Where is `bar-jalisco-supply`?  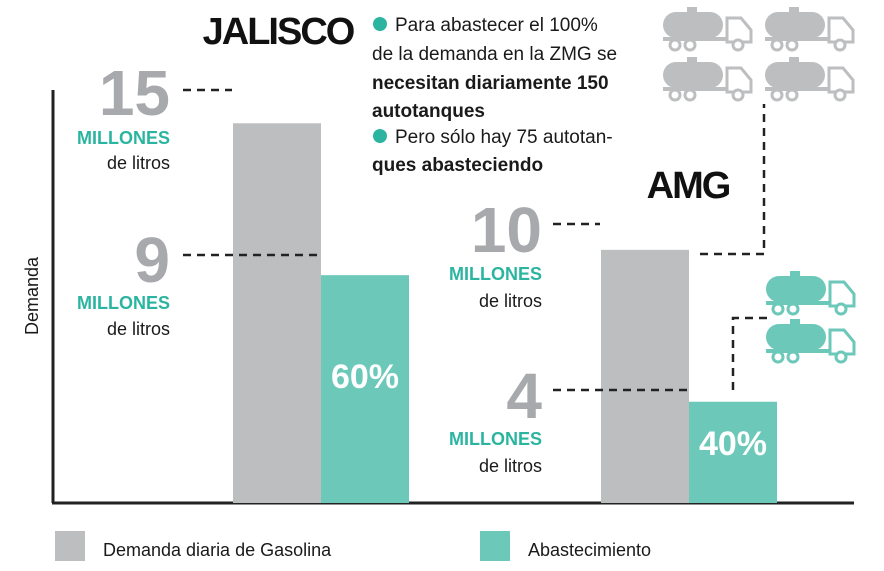
bar-jalisco-supply is located at coordinates (365, 389).